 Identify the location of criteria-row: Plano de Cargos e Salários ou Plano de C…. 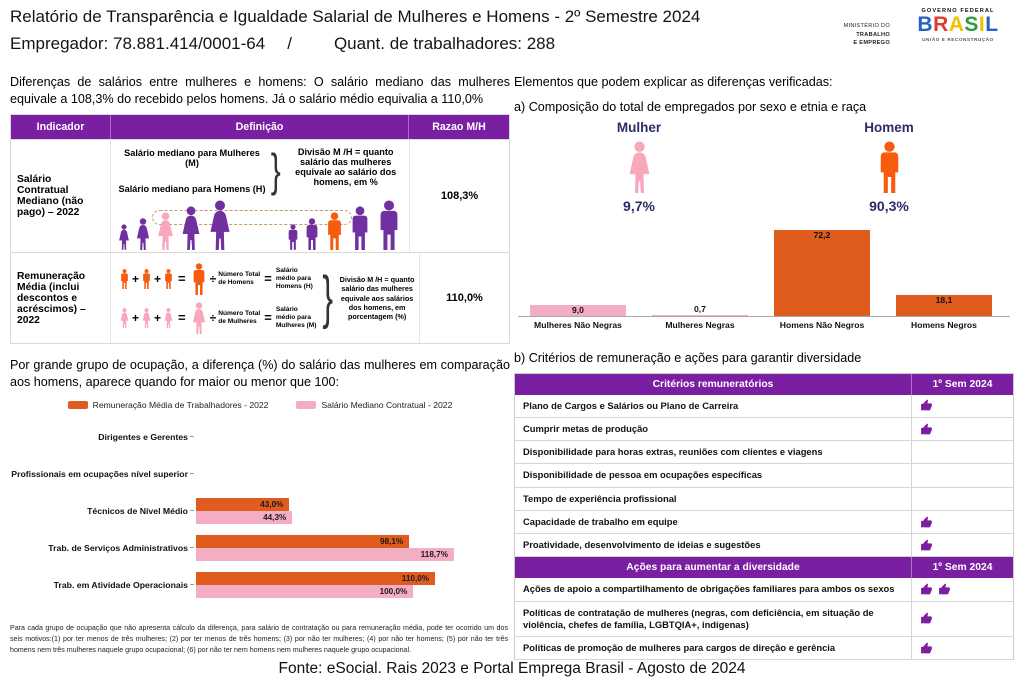
(764, 406).